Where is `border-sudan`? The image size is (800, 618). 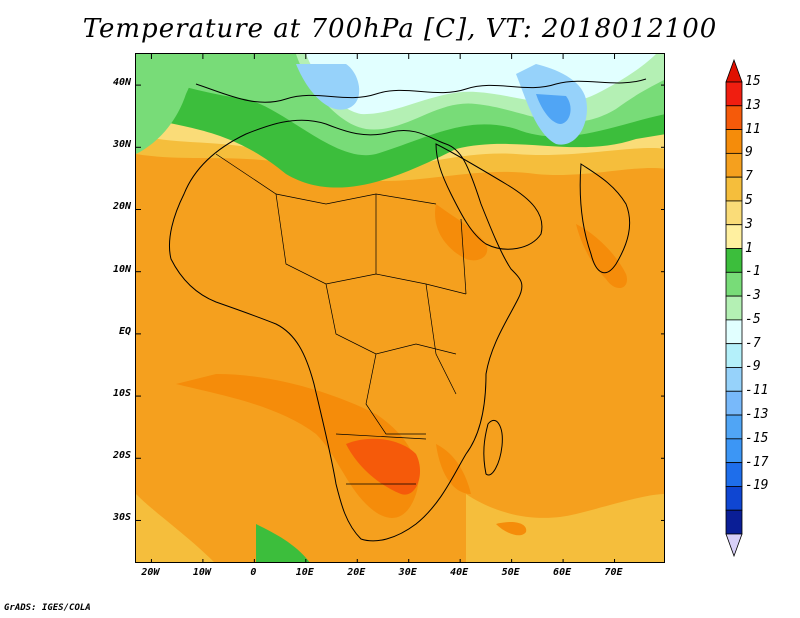
border-sudan is located at coordinates (463, 256).